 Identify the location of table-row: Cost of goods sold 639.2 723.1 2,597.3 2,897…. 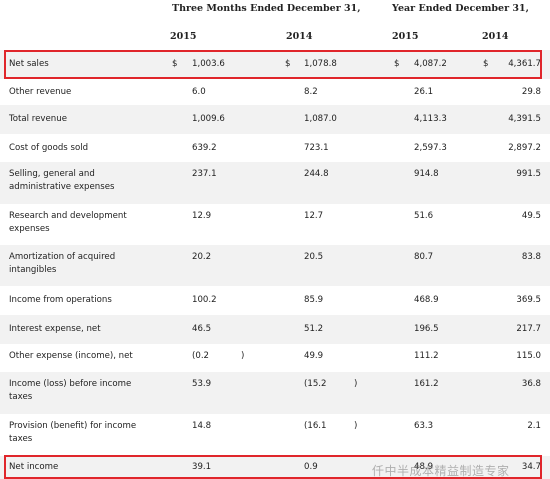
(275, 148).